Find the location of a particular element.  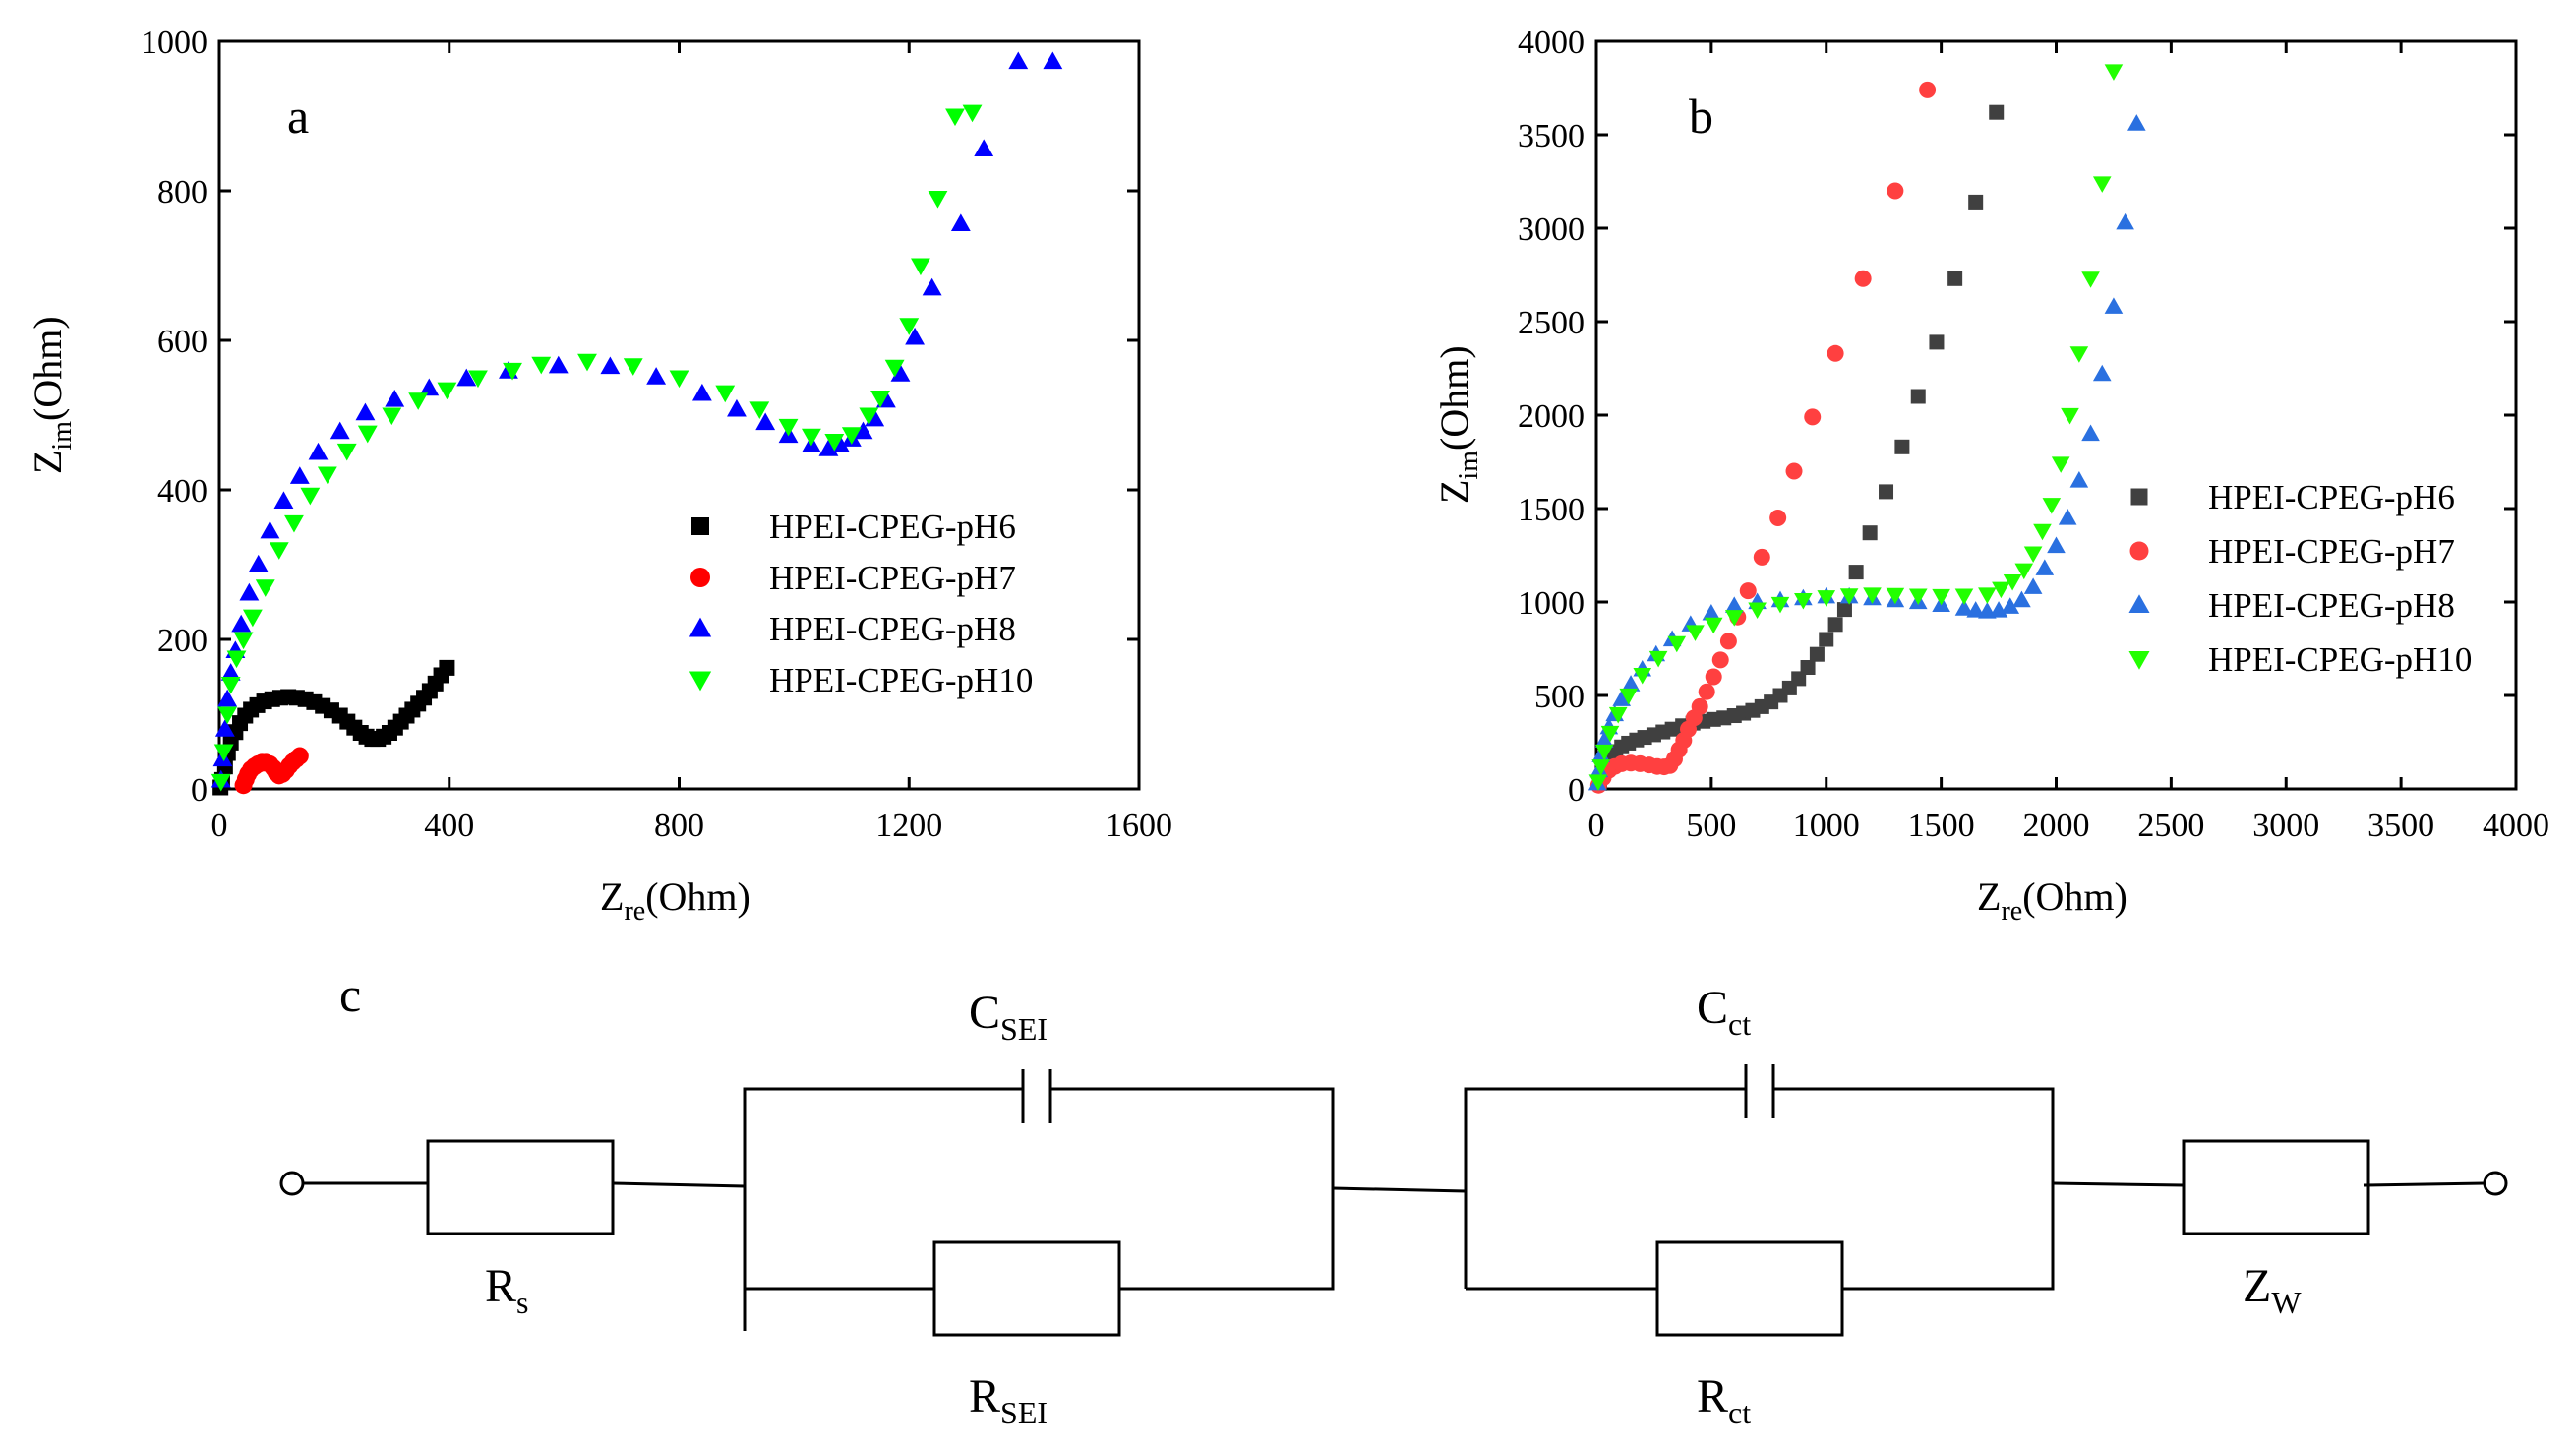

panel-a-x-tick-label: 400 is located at coordinates (449, 826).